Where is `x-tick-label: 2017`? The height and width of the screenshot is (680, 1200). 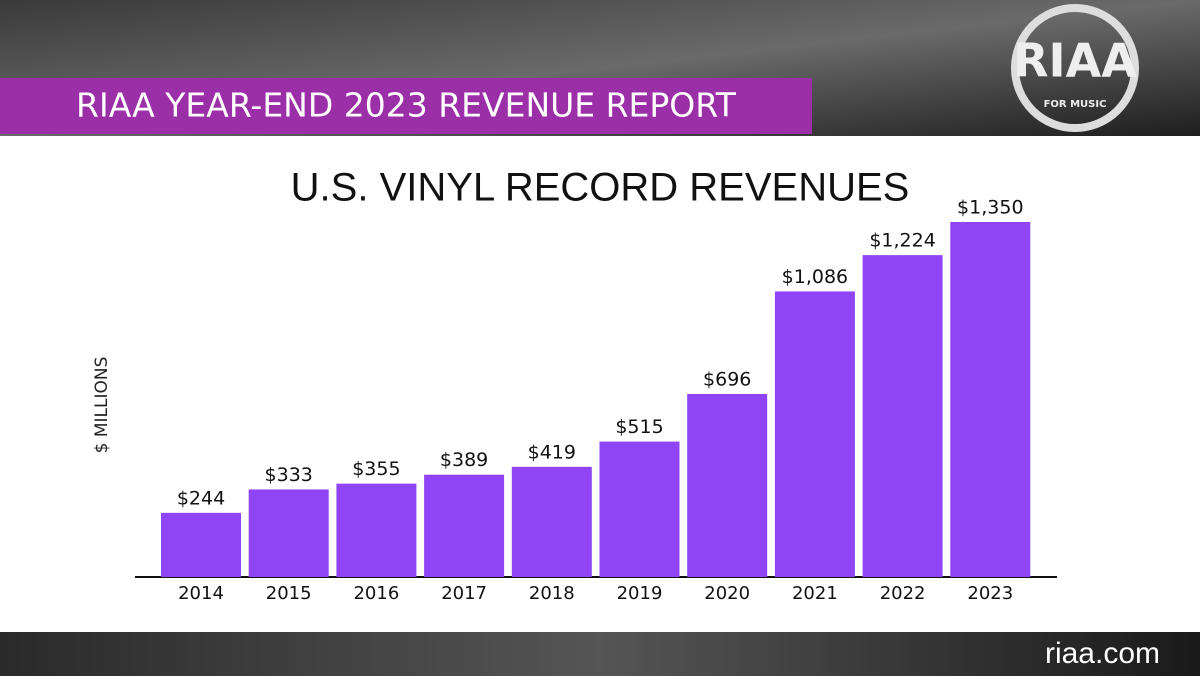 x-tick-label: 2017 is located at coordinates (464, 593).